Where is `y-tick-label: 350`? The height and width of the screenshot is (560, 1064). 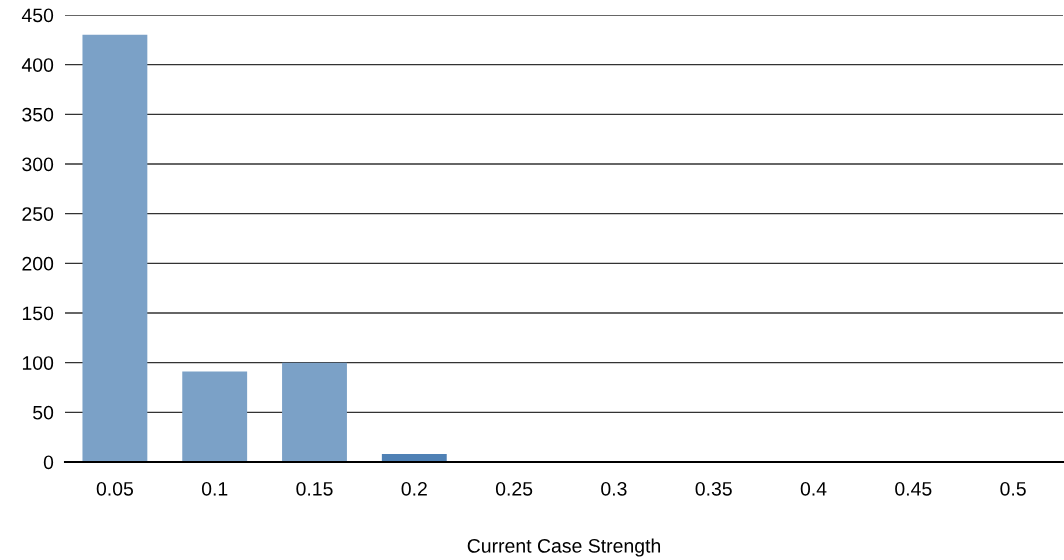 y-tick-label: 350 is located at coordinates (38, 114).